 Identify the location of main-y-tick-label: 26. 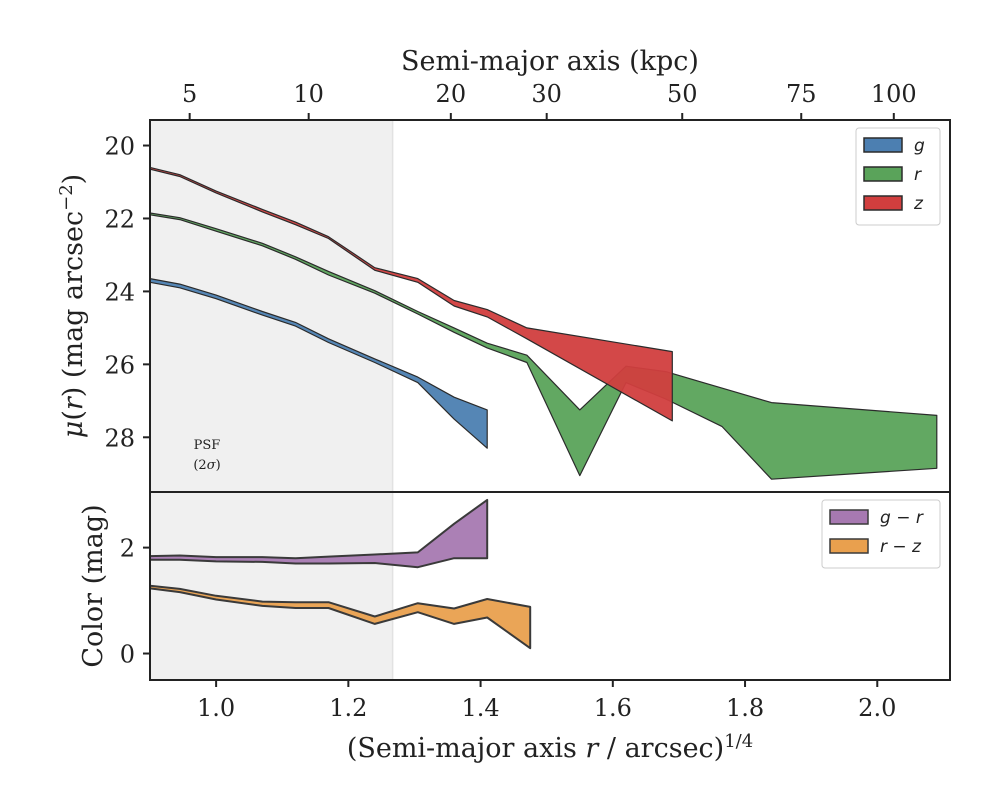
(119, 365).